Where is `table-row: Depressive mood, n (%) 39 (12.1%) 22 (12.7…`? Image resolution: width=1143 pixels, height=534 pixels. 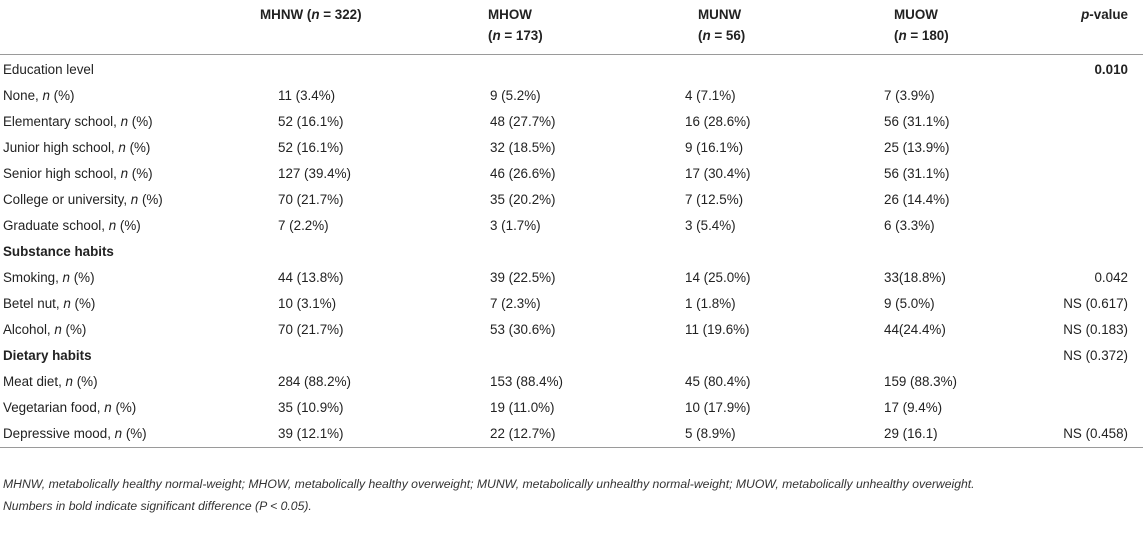
table-row: Depressive mood, n (%) 39 (12.1%) 22 (12.7… is located at coordinates (571, 434).